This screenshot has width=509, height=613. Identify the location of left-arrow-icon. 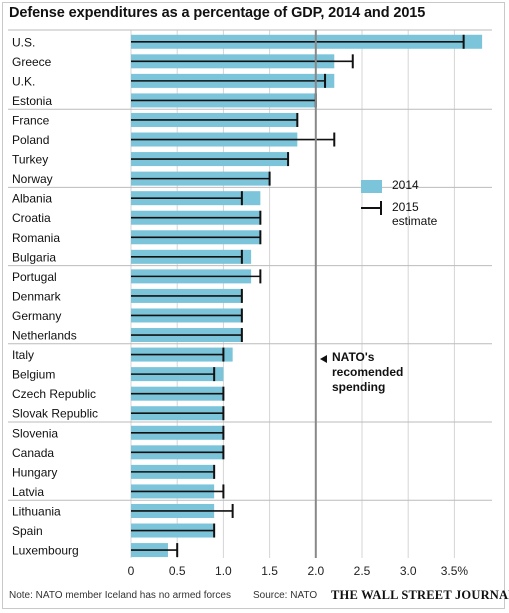
(323, 359).